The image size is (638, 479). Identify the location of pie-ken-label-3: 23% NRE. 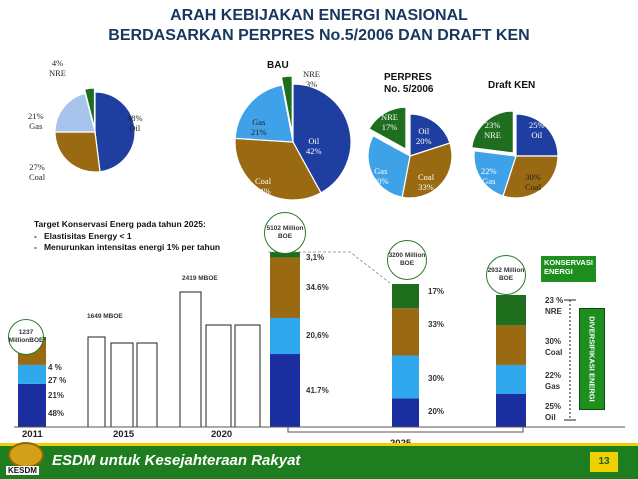
(492, 130).